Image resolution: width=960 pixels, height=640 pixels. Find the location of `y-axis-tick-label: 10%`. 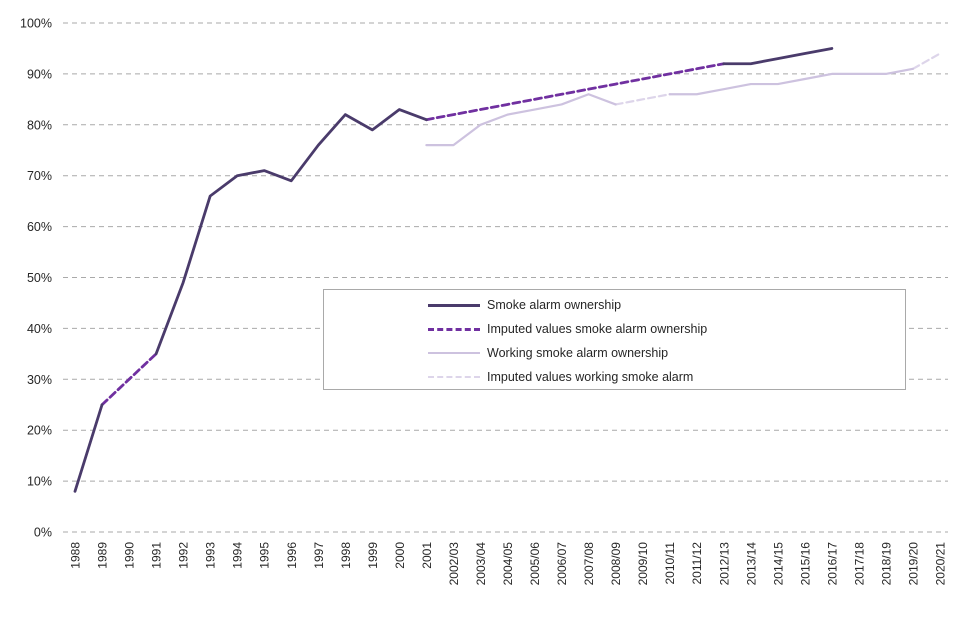

y-axis-tick-label: 10% is located at coordinates (39, 482).